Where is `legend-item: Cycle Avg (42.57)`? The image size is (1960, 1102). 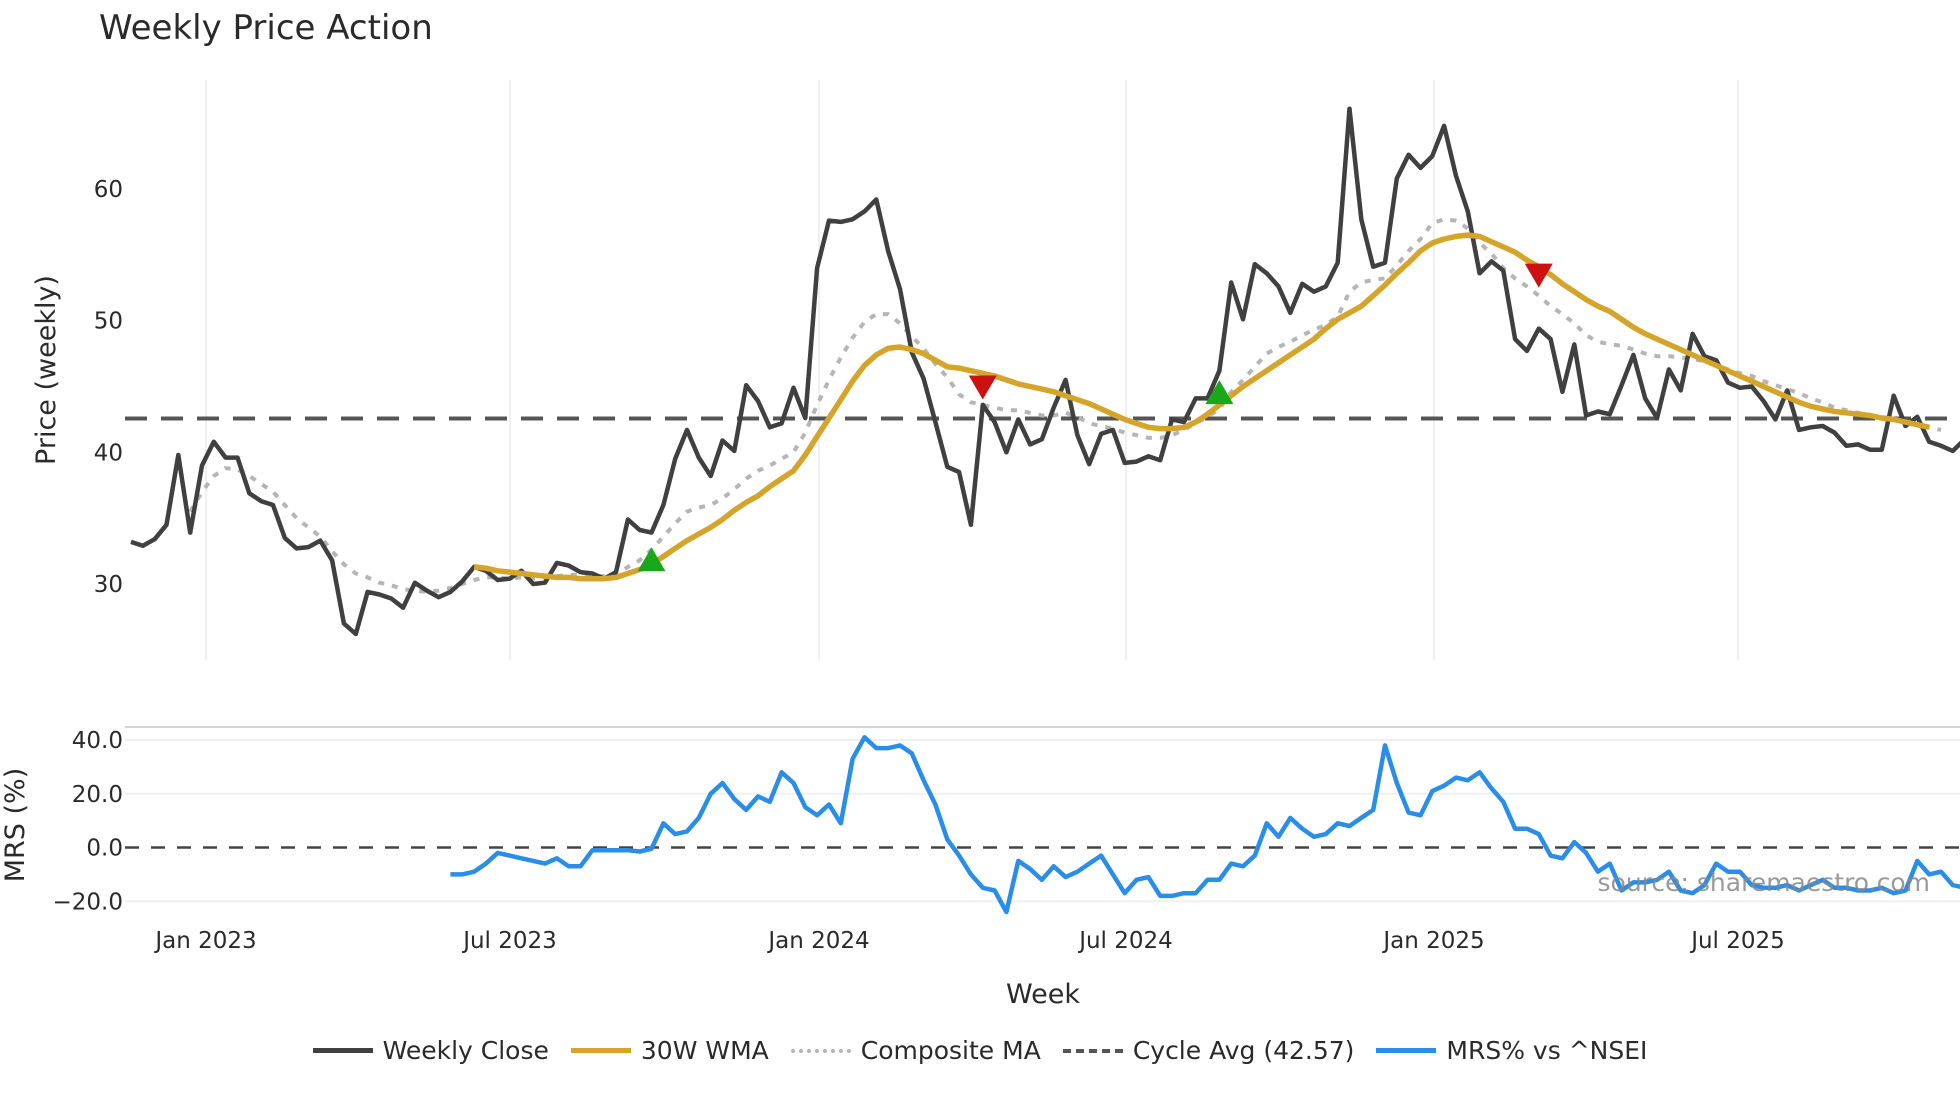 legend-item: Cycle Avg (42.57) is located at coordinates (1208, 1050).